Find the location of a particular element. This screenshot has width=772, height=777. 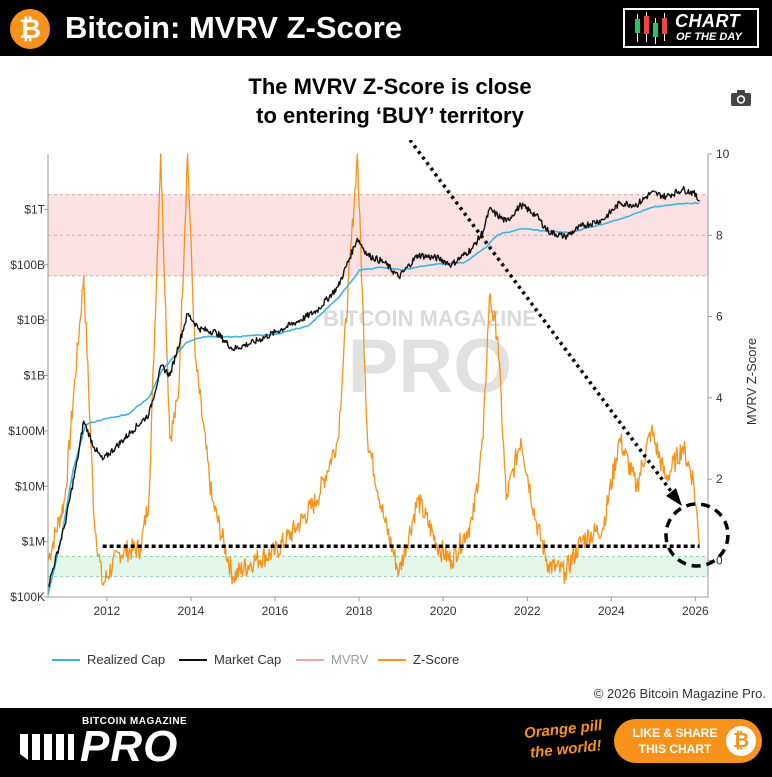

x-tick-label: 2020 is located at coordinates (443, 611).